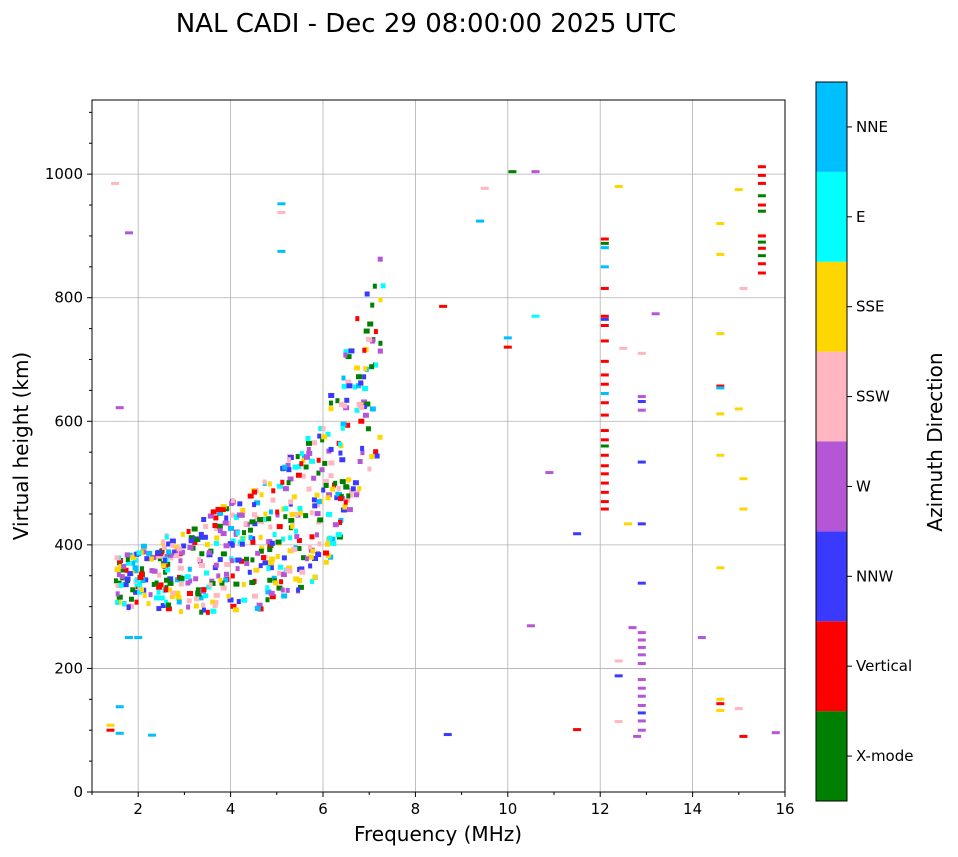 The width and height of the screenshot is (958, 857). I want to click on y-tick-label: 800, so click(68, 298).